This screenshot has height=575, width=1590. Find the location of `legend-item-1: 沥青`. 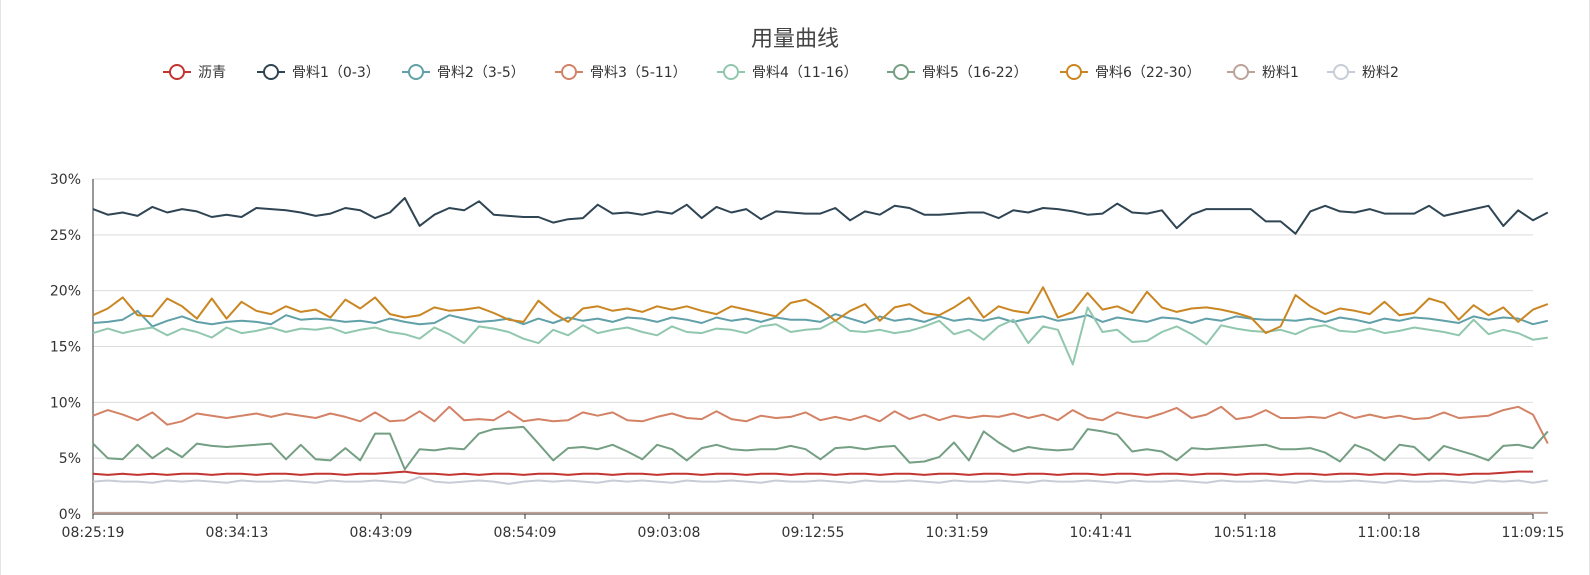

legend-item-1: 沥青 is located at coordinates (194, 72).